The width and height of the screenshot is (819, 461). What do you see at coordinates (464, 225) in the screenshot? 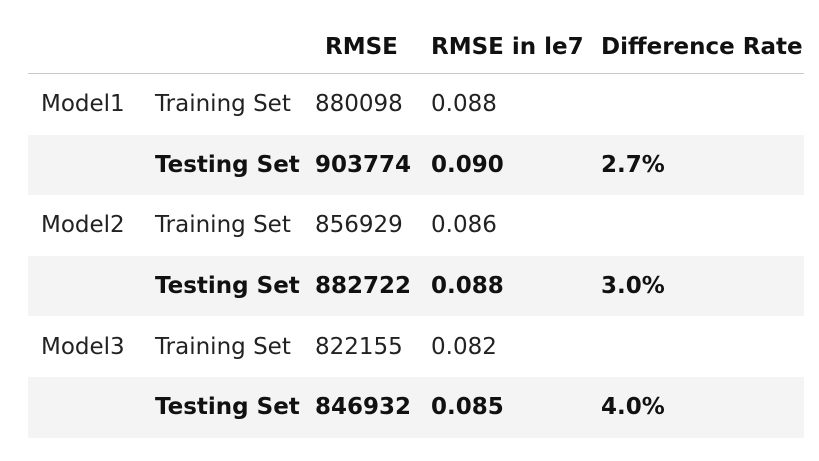
I see `rmse-le7-cell: 0.086` at bounding box center [464, 225].